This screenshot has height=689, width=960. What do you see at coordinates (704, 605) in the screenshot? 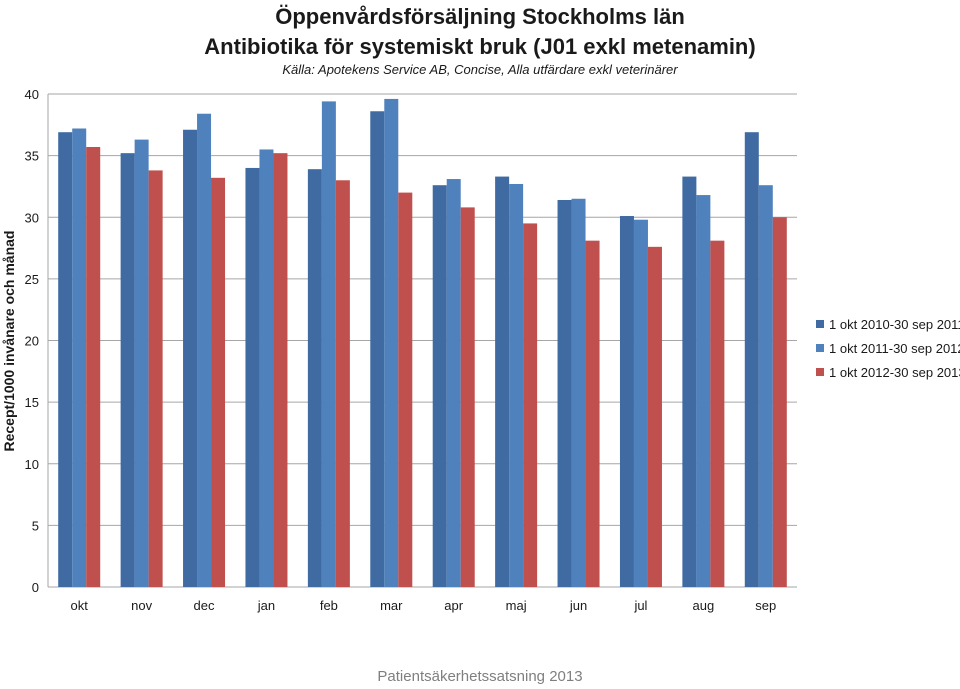
I see `x-tick-label: aug` at bounding box center [704, 605].